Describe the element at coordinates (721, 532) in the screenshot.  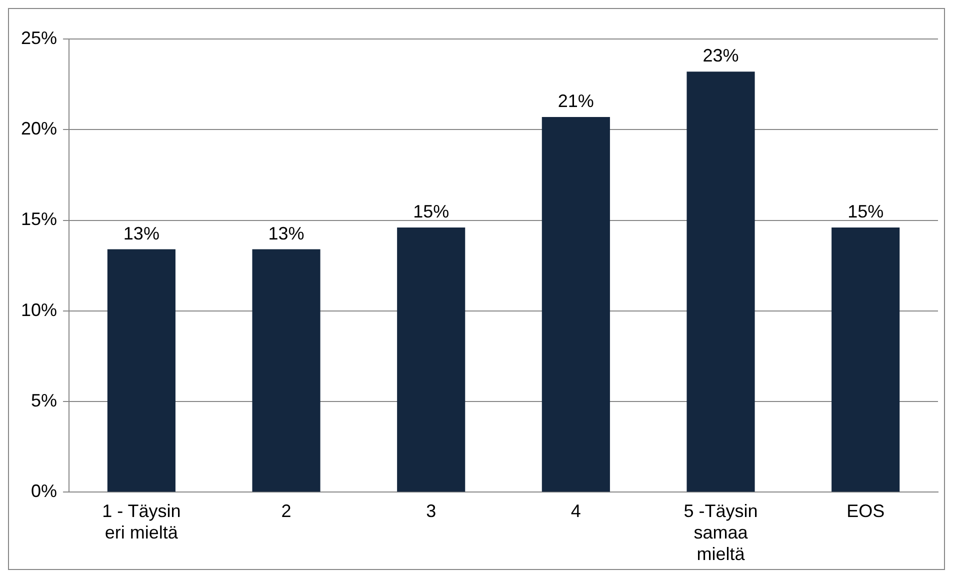
I see `x-tick-label: 5 -Täysin samaa mieltä` at that location.